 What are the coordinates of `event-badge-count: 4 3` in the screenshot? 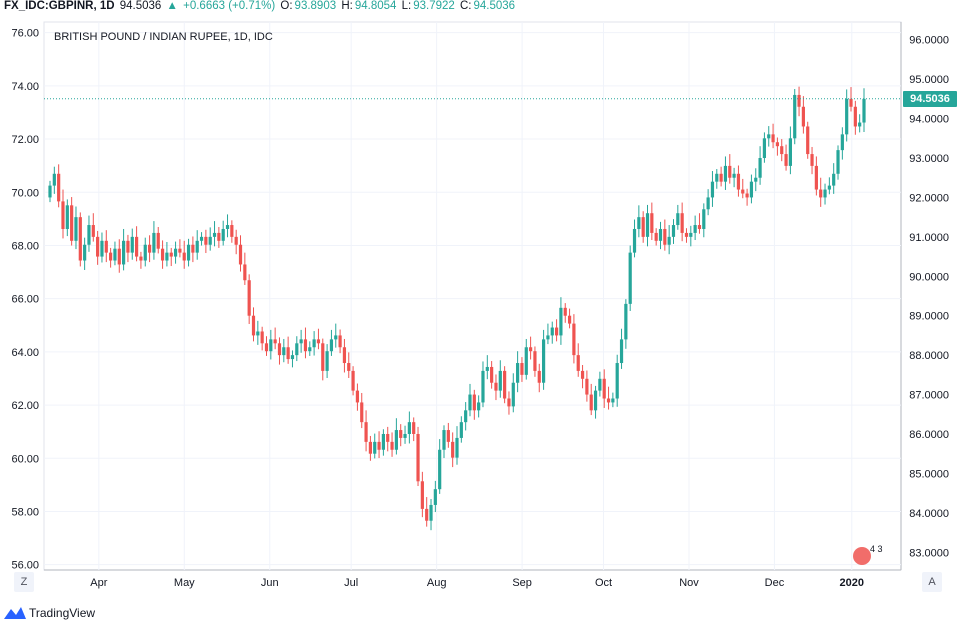 It's located at (876, 549).